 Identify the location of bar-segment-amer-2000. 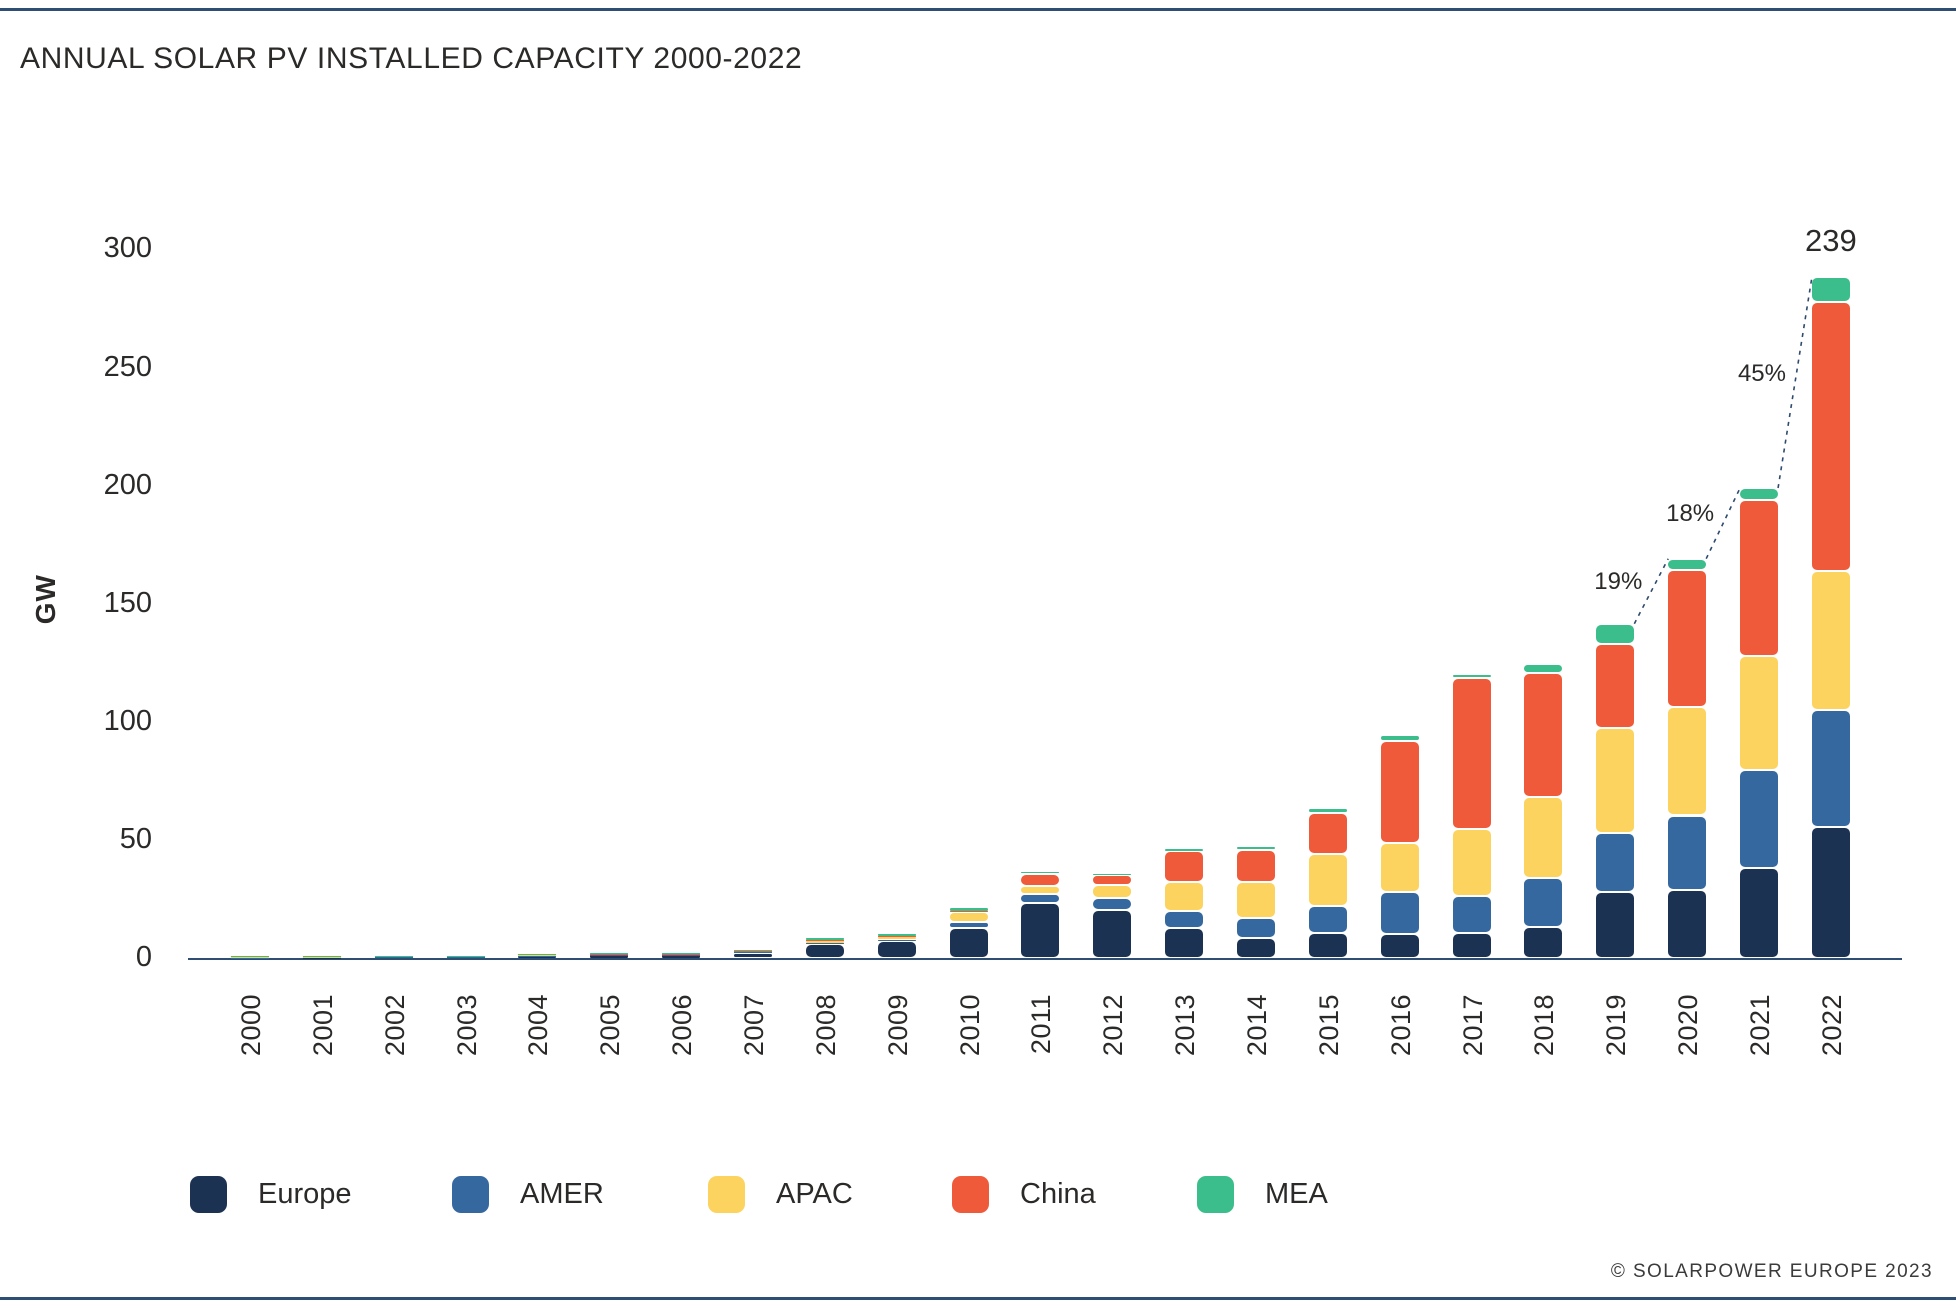
(250, 958).